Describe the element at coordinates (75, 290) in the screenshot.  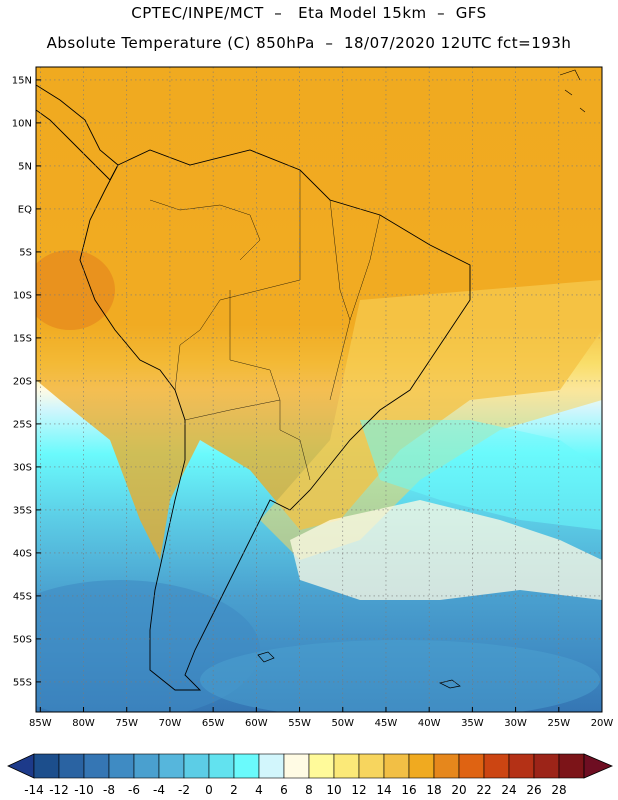
I see `field-hot-spot` at that location.